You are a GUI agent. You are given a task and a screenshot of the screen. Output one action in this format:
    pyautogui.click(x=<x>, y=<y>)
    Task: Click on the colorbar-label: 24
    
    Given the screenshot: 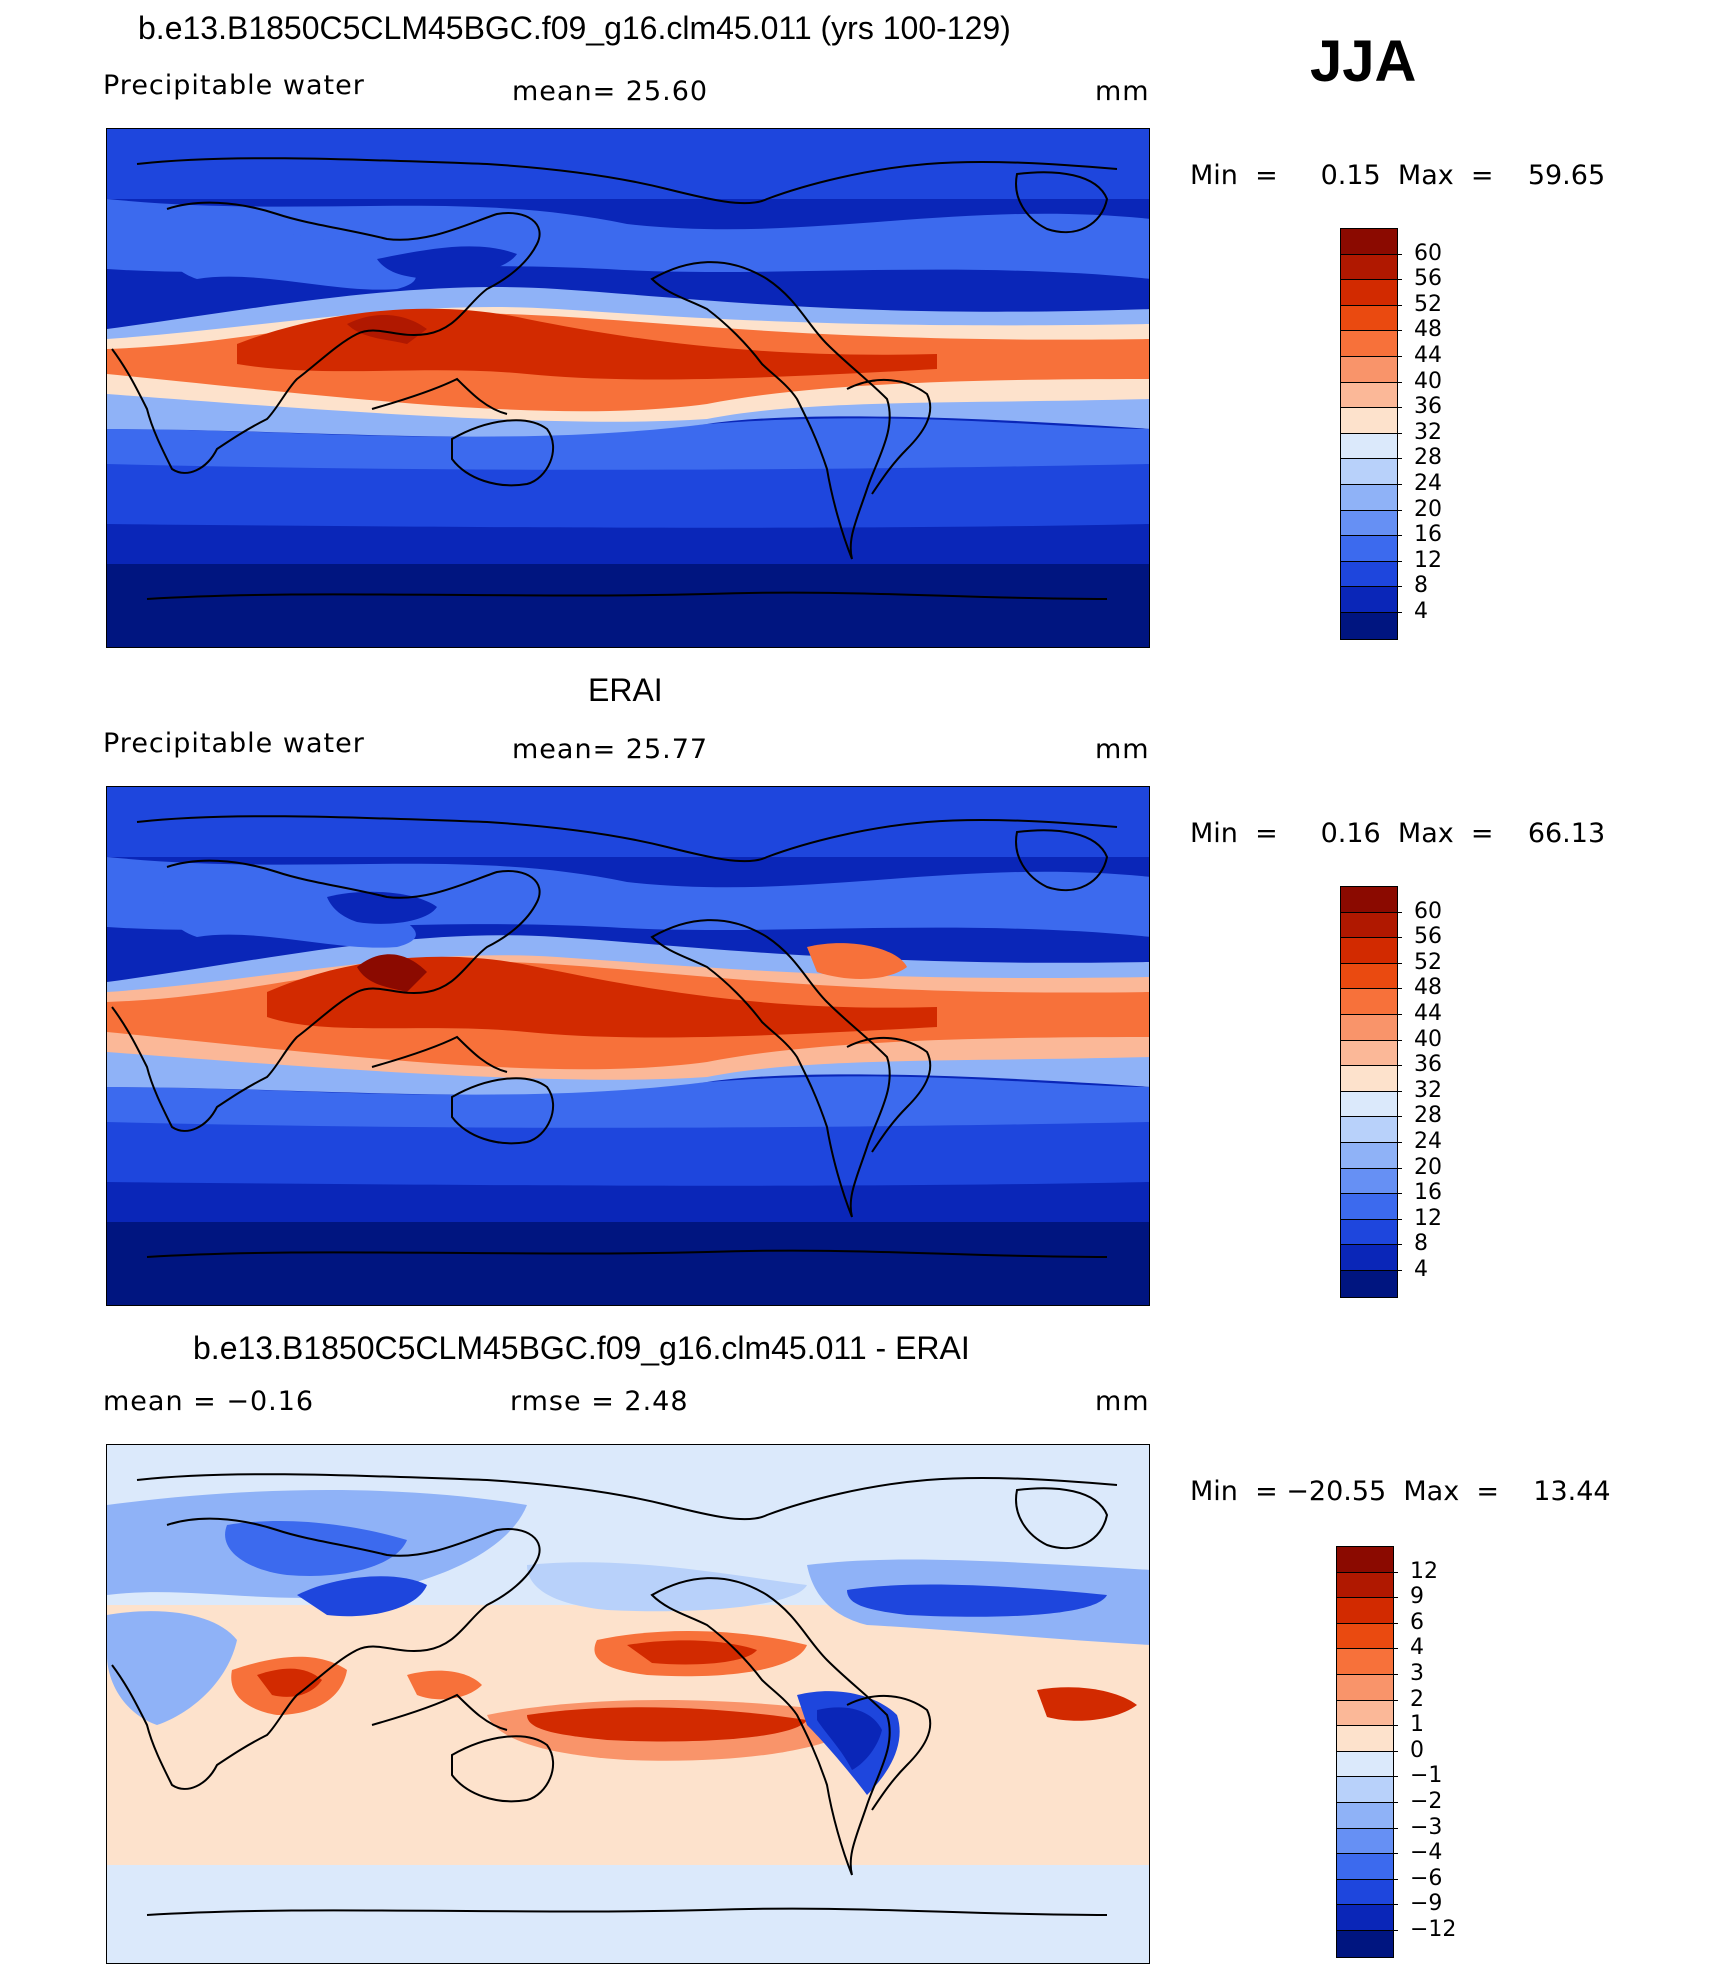 What is the action you would take?
    pyautogui.click(x=1428, y=483)
    